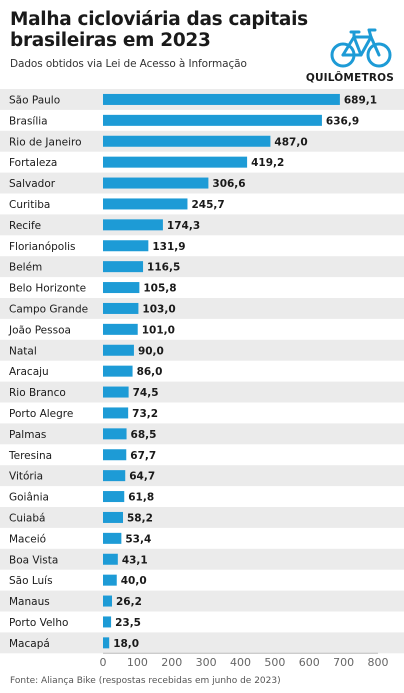 Image resolution: width=404 pixels, height=693 pixels. I want to click on category-label: João Pessoa, so click(39, 330).